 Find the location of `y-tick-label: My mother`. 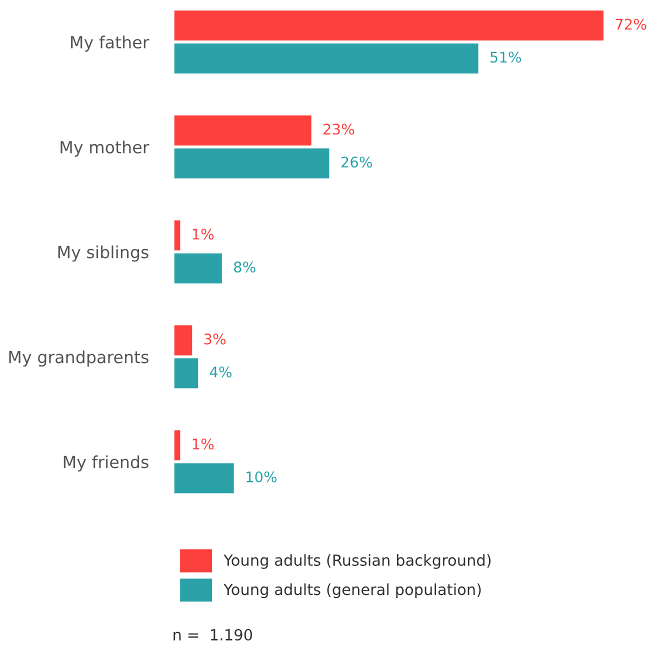

y-tick-label: My mother is located at coordinates (105, 148).